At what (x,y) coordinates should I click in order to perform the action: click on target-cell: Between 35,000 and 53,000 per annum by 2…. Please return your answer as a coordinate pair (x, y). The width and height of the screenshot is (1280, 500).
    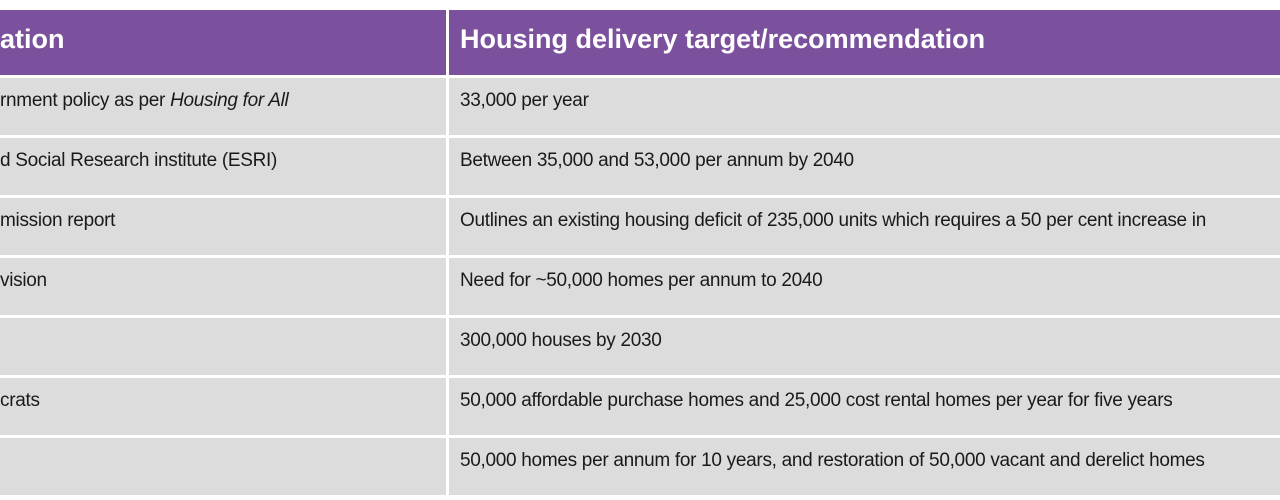
    Looking at the image, I should click on (864, 166).